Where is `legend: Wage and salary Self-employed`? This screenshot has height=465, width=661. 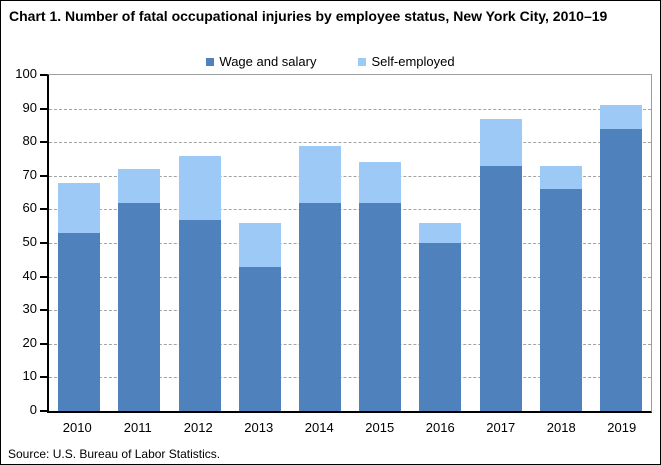
legend: Wage and salary Self-employed is located at coordinates (330, 61).